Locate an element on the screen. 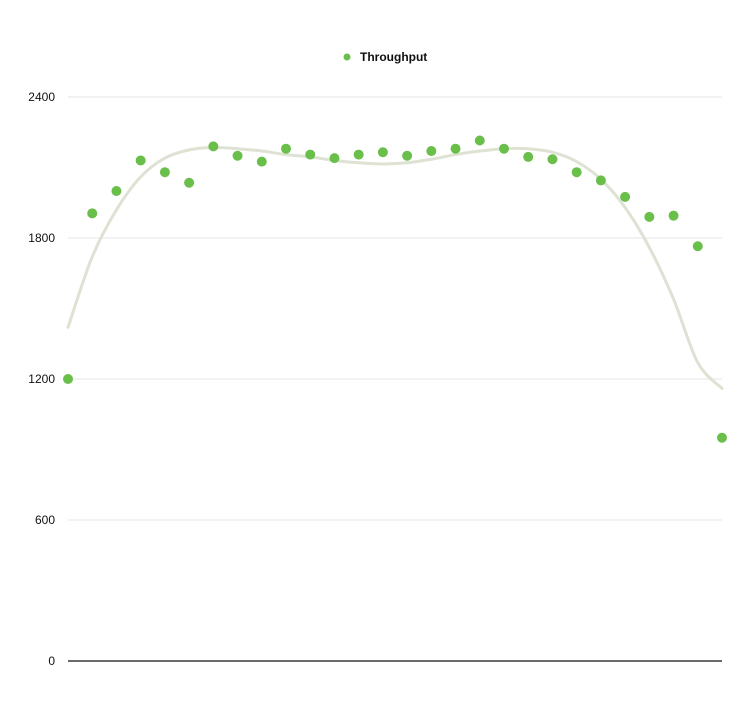 This screenshot has width=756, height=706. legend: Throughput is located at coordinates (385, 57).